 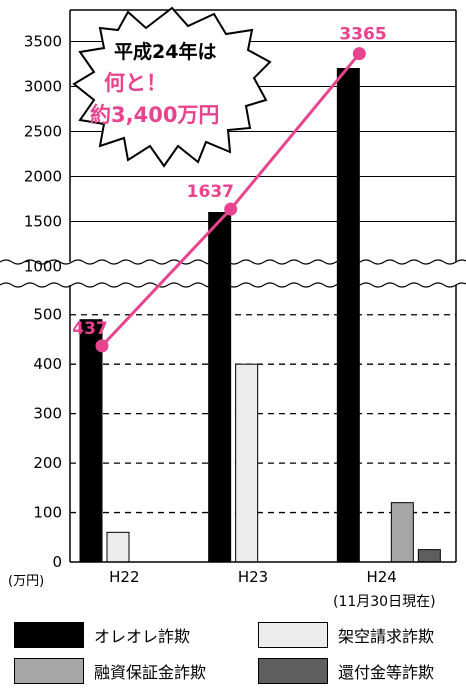 What do you see at coordinates (210, 192) in the screenshot?
I see `total-label-H23: 1637` at bounding box center [210, 192].